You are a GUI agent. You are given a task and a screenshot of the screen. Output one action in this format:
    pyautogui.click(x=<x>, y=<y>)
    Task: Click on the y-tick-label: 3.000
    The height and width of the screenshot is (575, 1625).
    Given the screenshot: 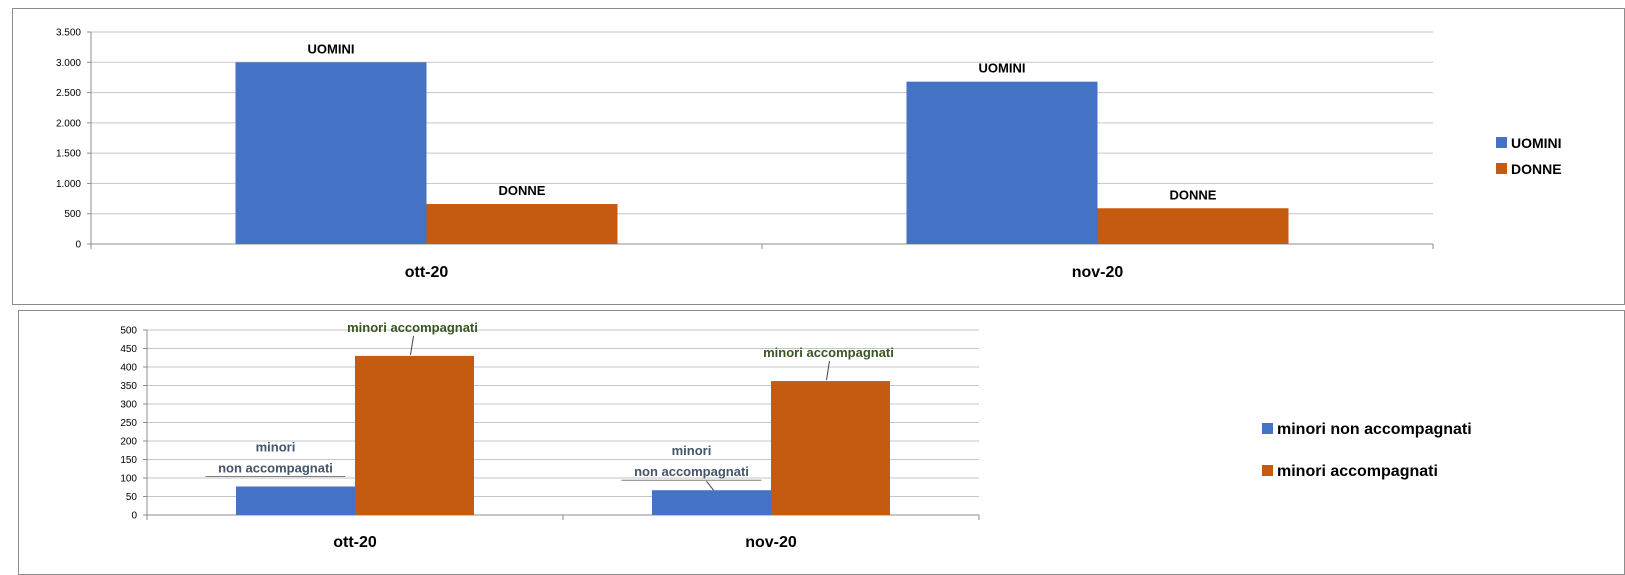 What is the action you would take?
    pyautogui.click(x=68, y=63)
    